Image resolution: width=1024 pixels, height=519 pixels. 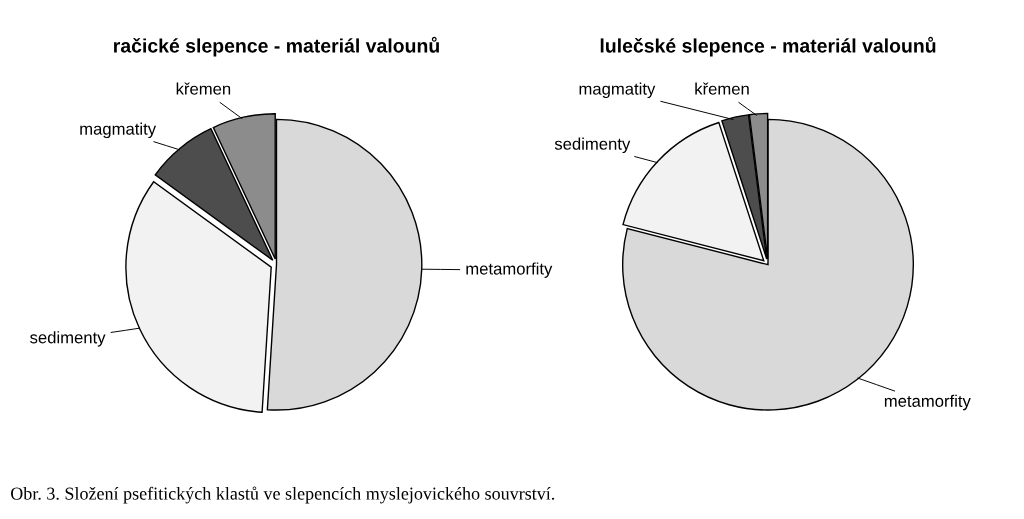 I want to click on text: Obr. 3. Složení psefitických klastů ve slepencích myslejovického souvrství., so click(x=282, y=495).